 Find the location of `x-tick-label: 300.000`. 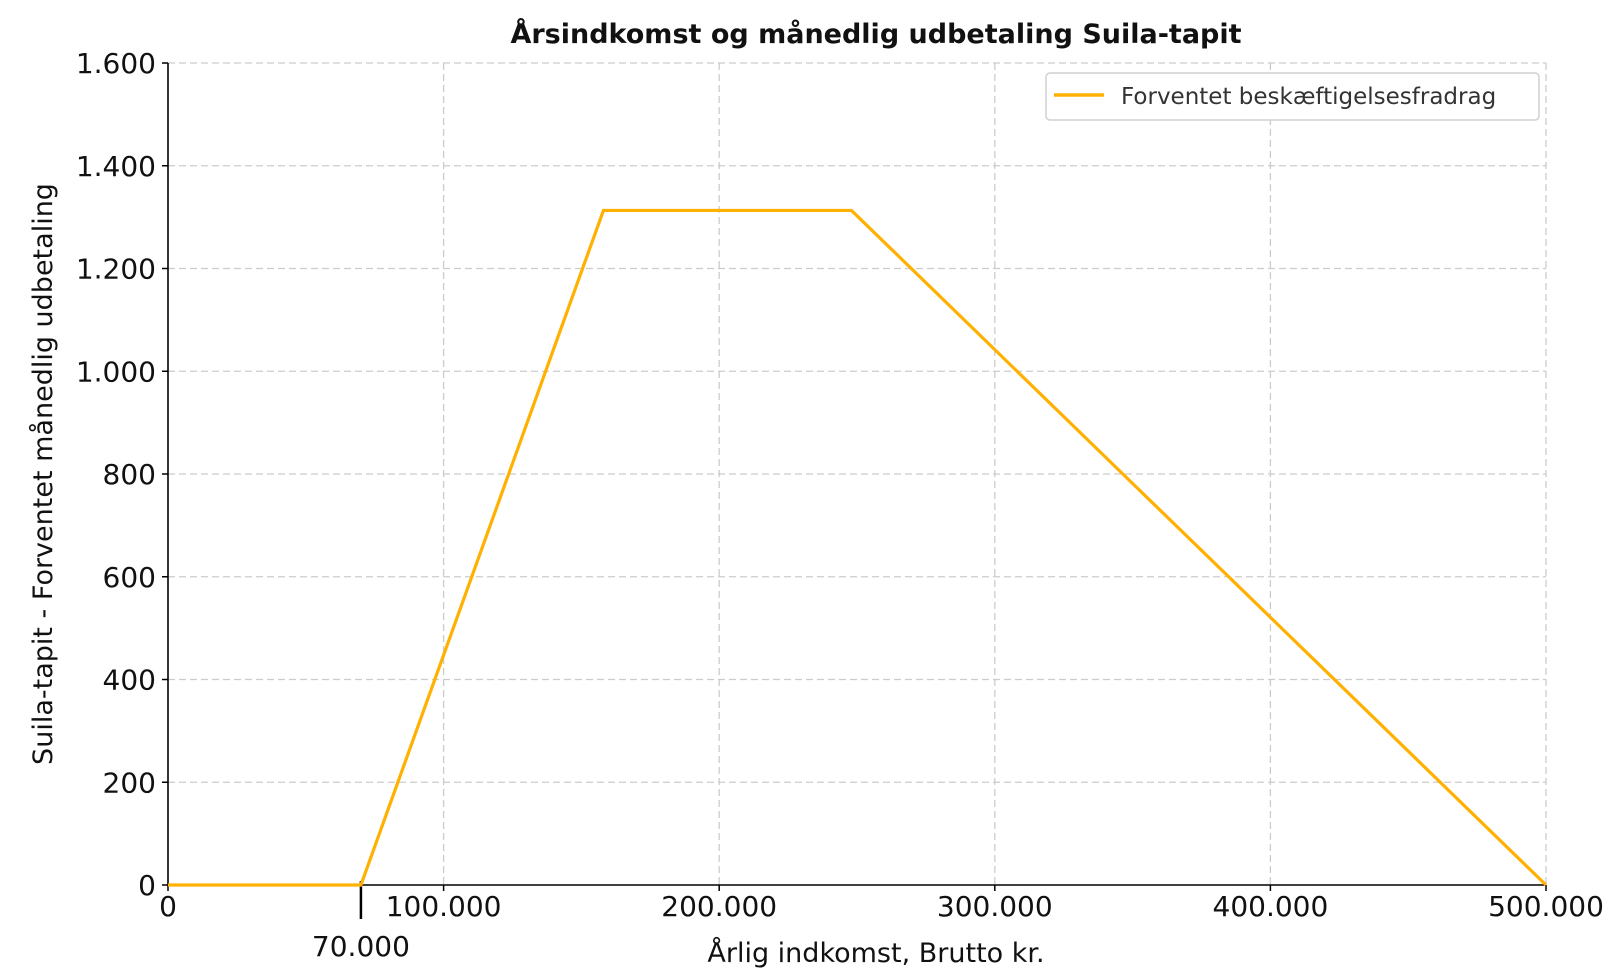

x-tick-label: 300.000 is located at coordinates (995, 906).